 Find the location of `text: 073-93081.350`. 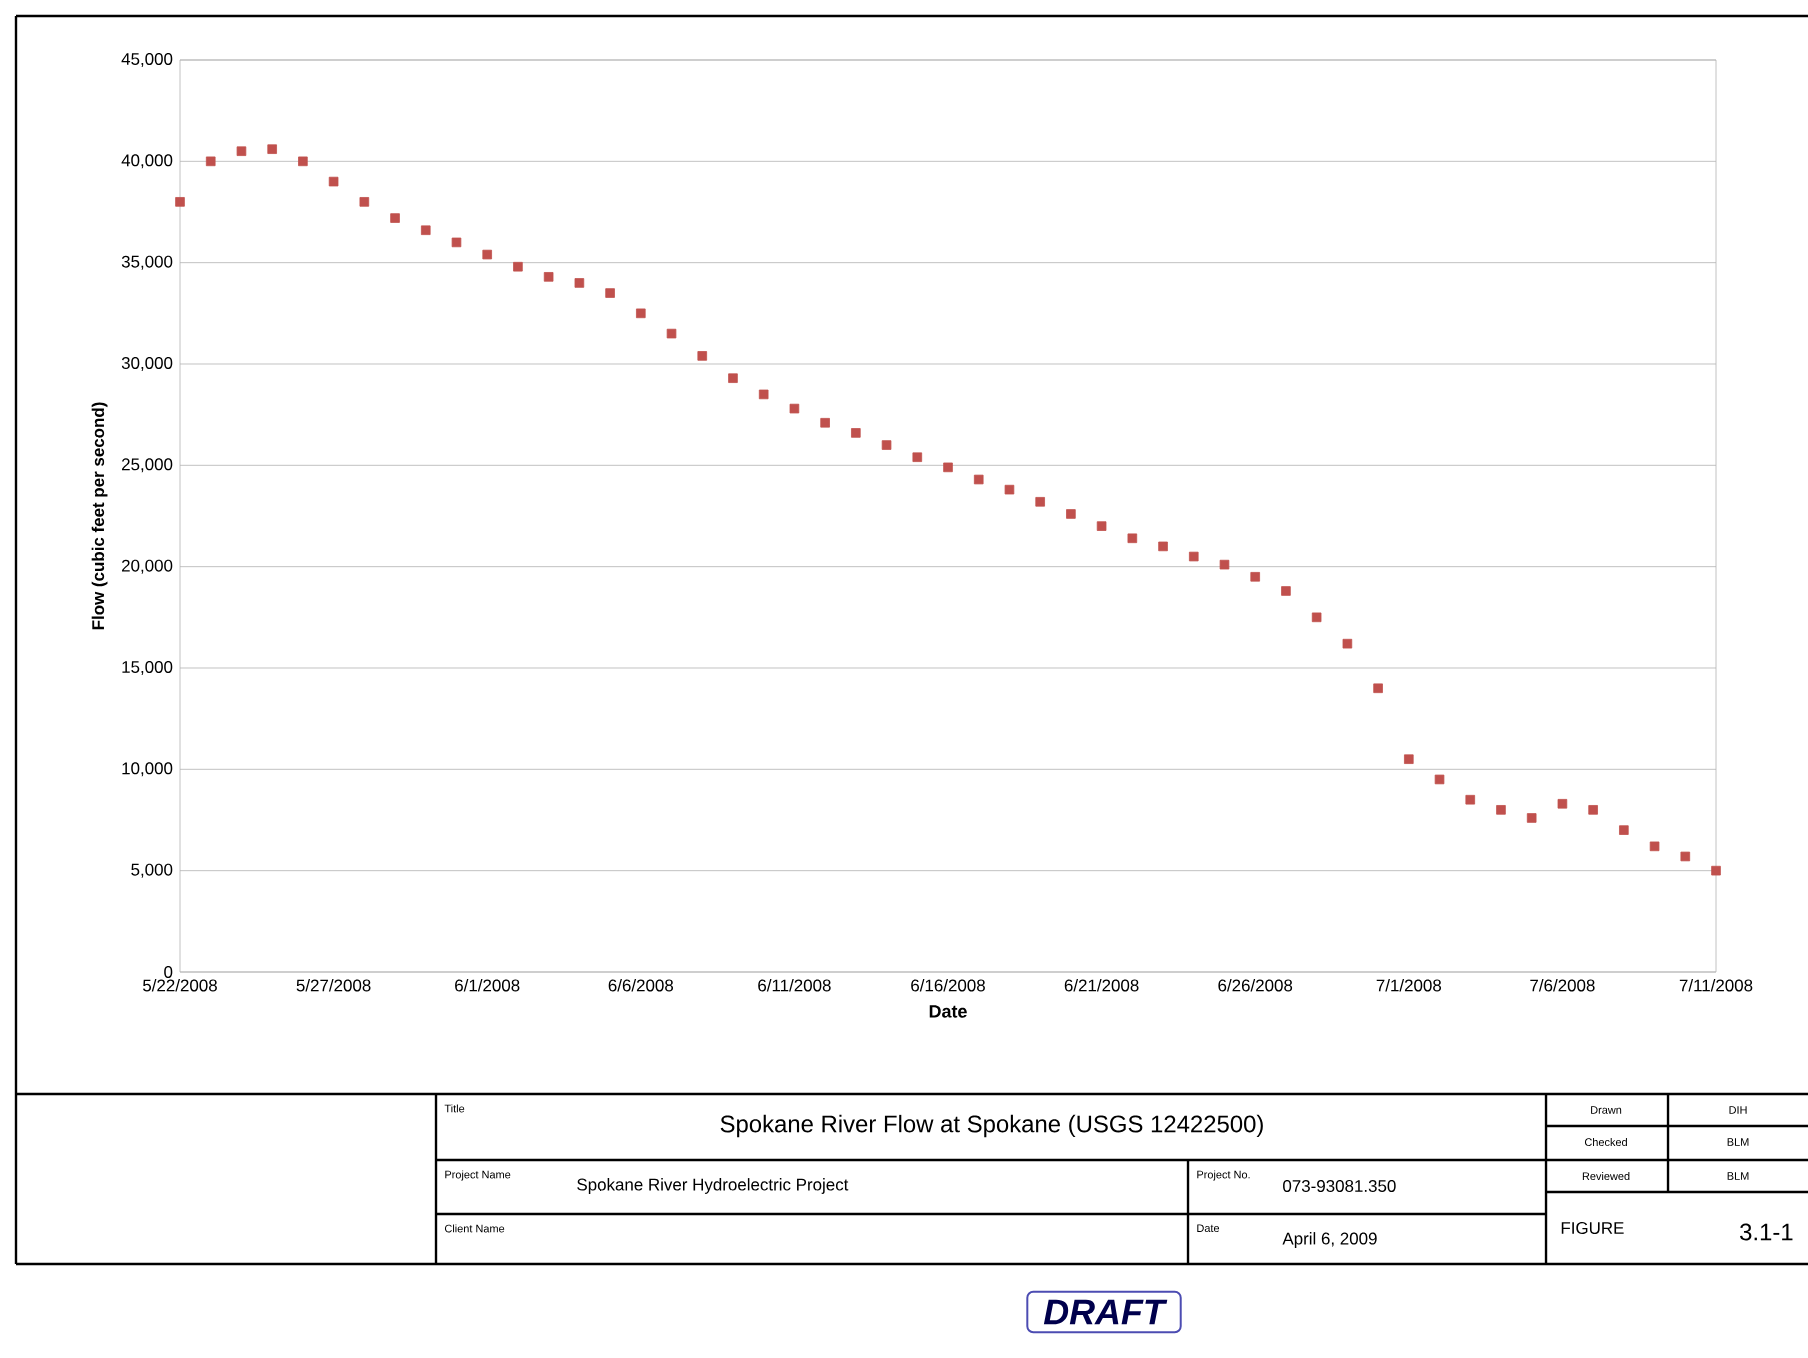

text: 073-93081.350 is located at coordinates (1339, 1186).